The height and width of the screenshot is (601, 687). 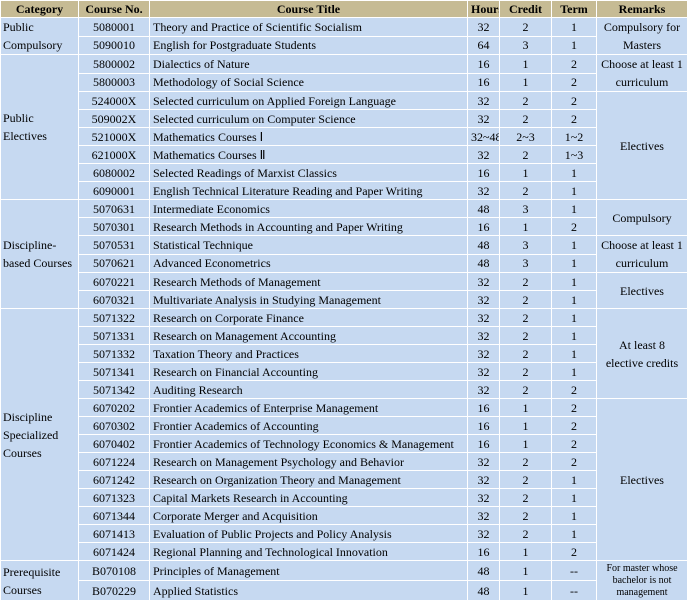 What do you see at coordinates (114, 408) in the screenshot?
I see `course-no-cell: 6070202` at bounding box center [114, 408].